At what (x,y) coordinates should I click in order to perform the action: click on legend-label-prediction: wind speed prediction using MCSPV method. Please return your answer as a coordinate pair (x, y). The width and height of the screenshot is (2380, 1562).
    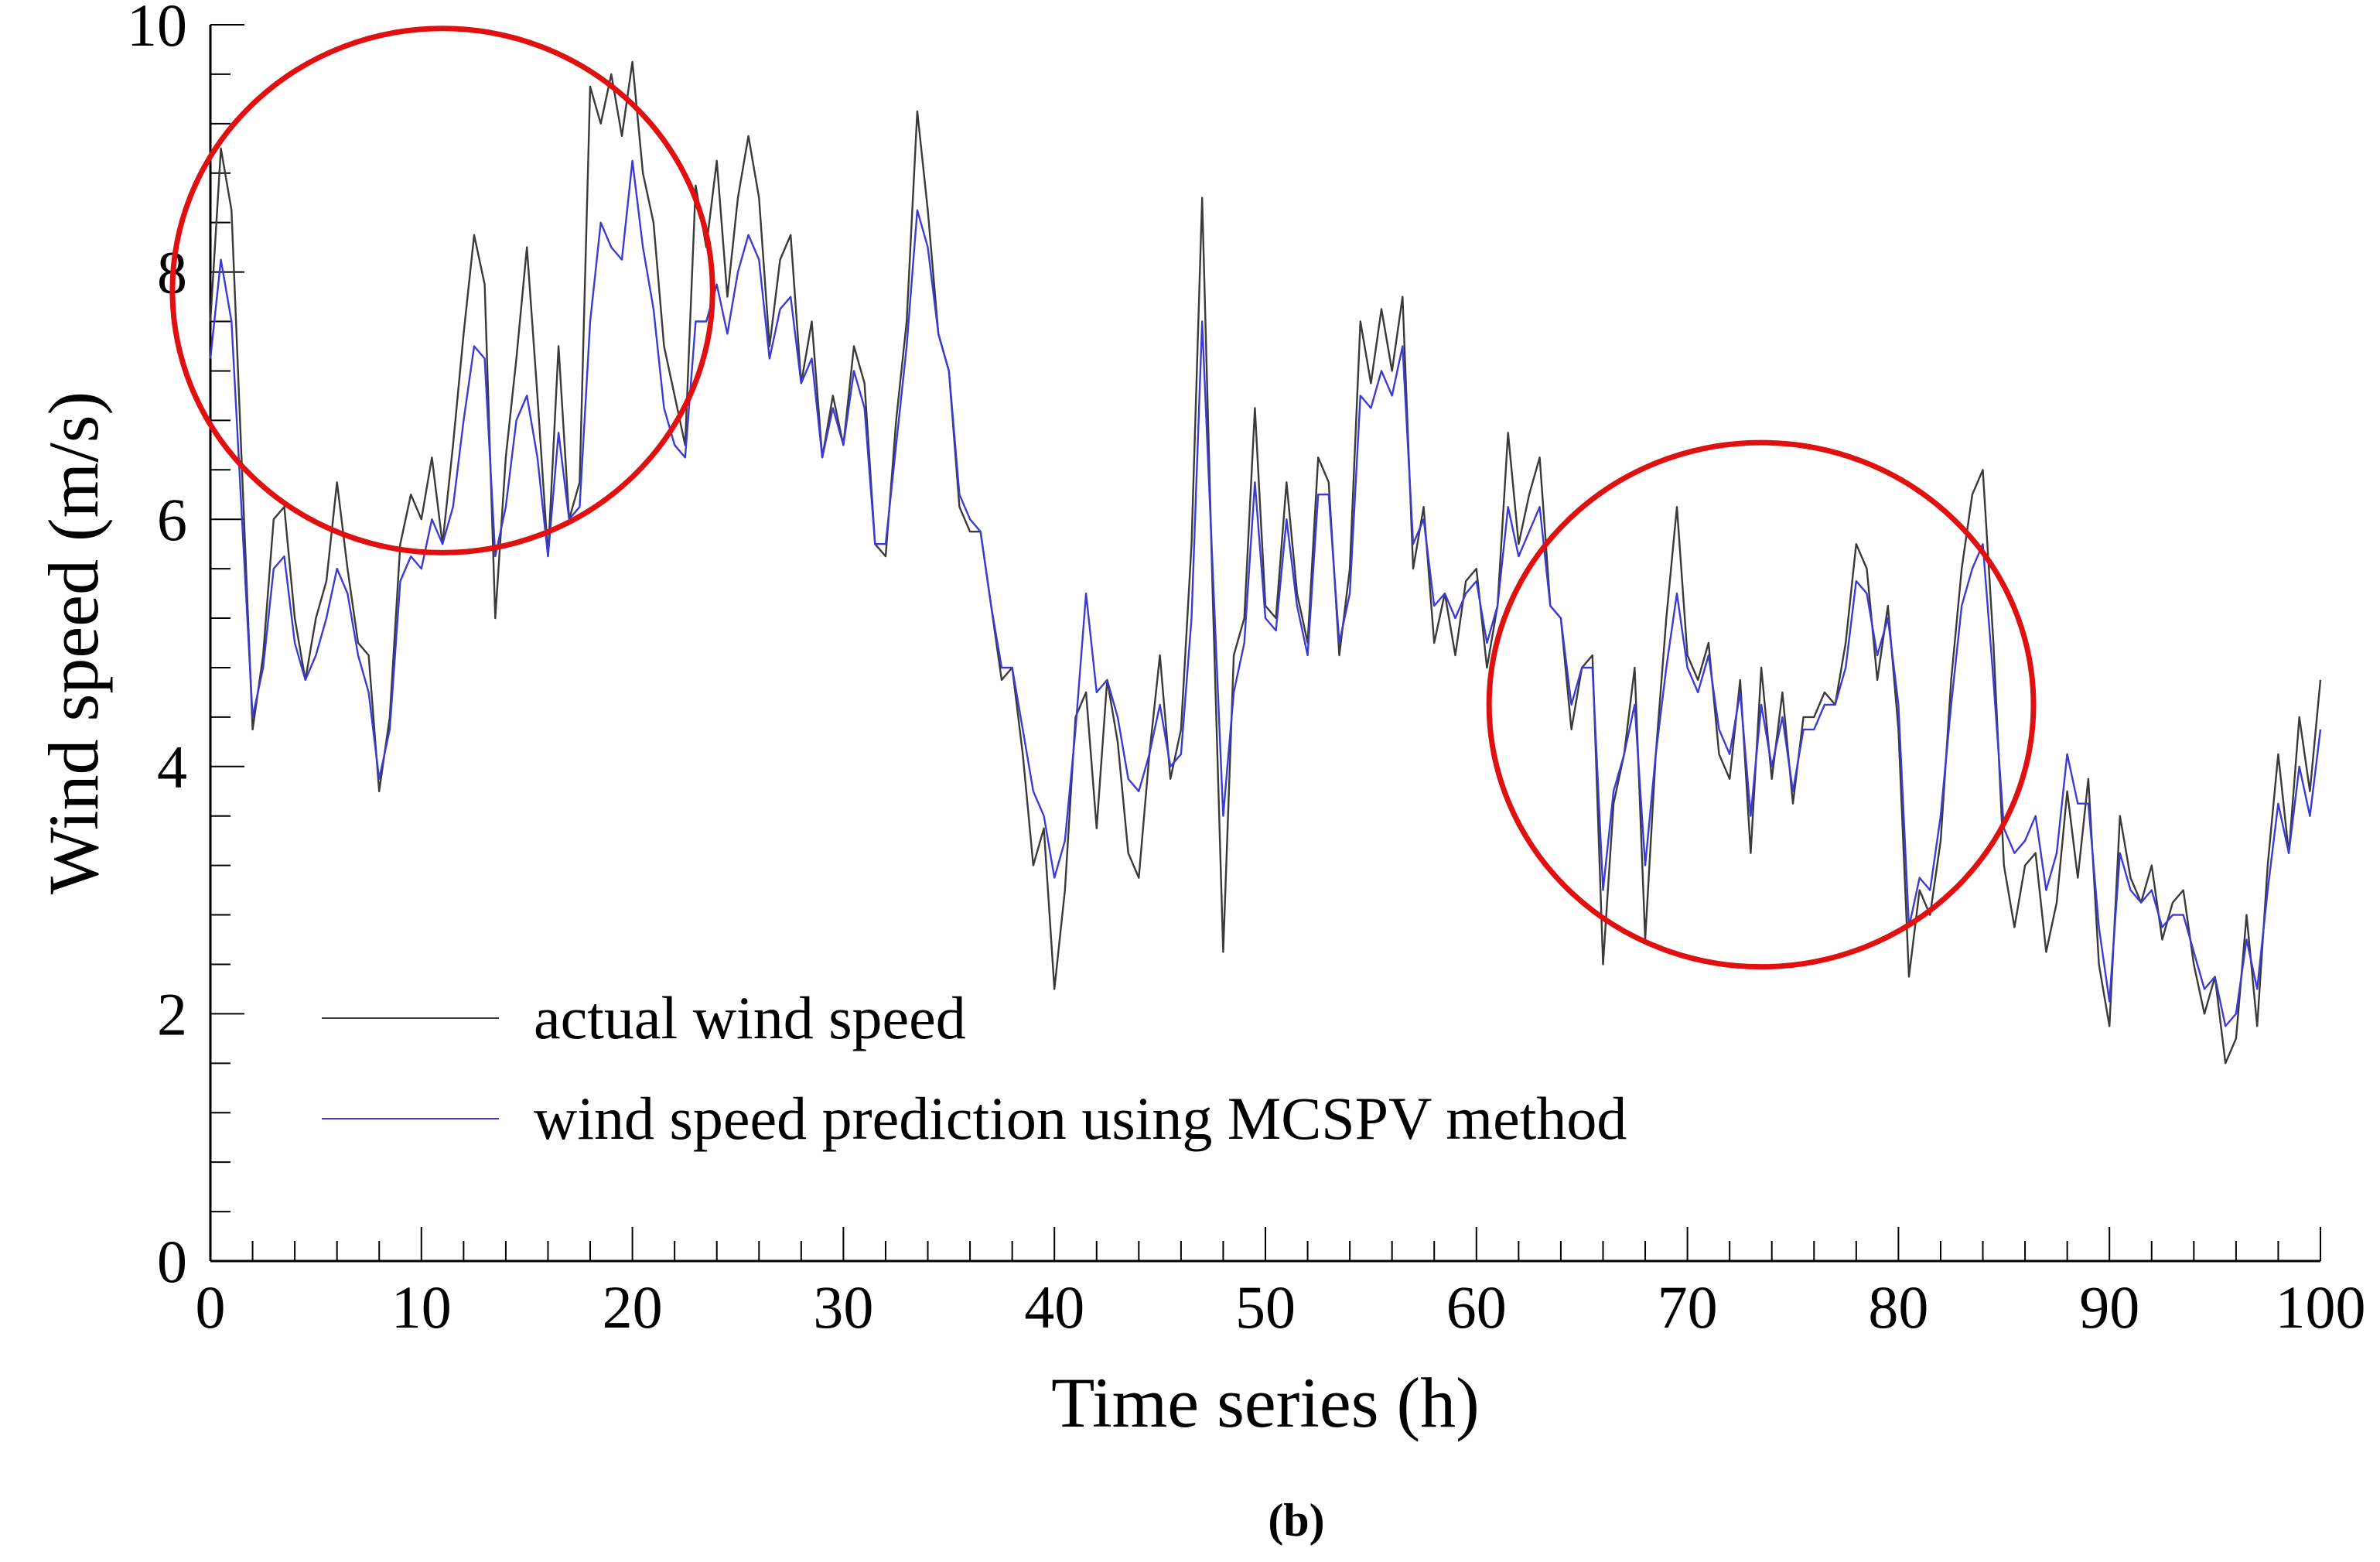
    Looking at the image, I should click on (1080, 1119).